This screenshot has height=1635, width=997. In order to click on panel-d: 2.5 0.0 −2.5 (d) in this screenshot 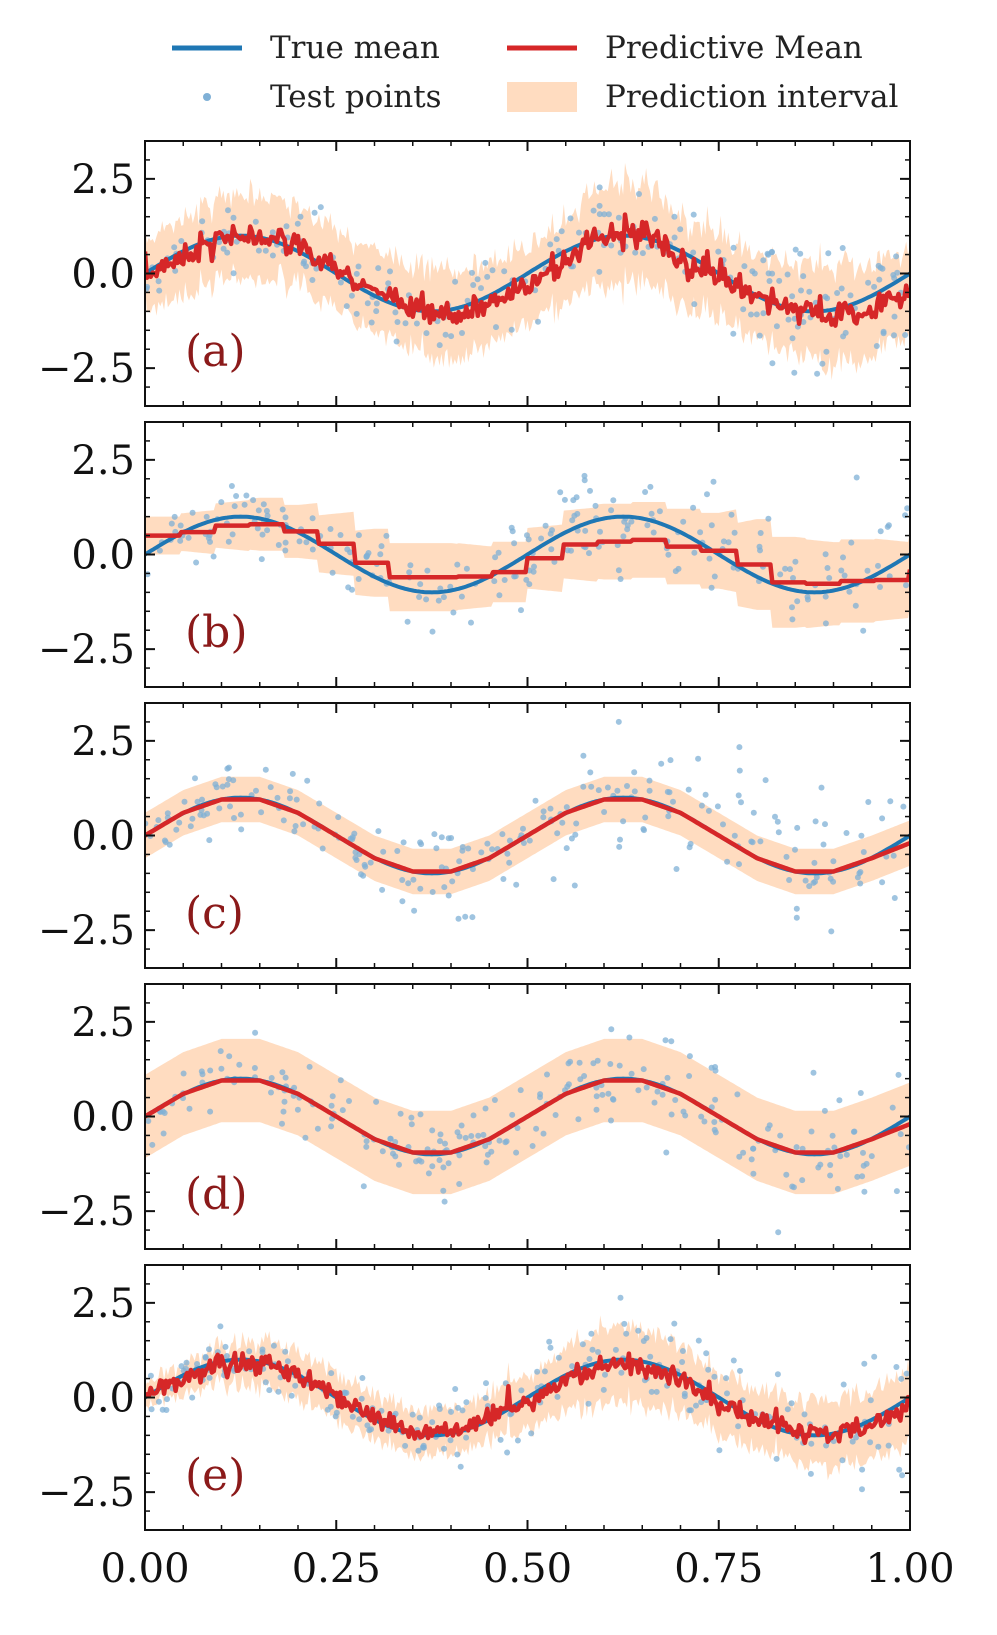, I will do `click(474, 1116)`.